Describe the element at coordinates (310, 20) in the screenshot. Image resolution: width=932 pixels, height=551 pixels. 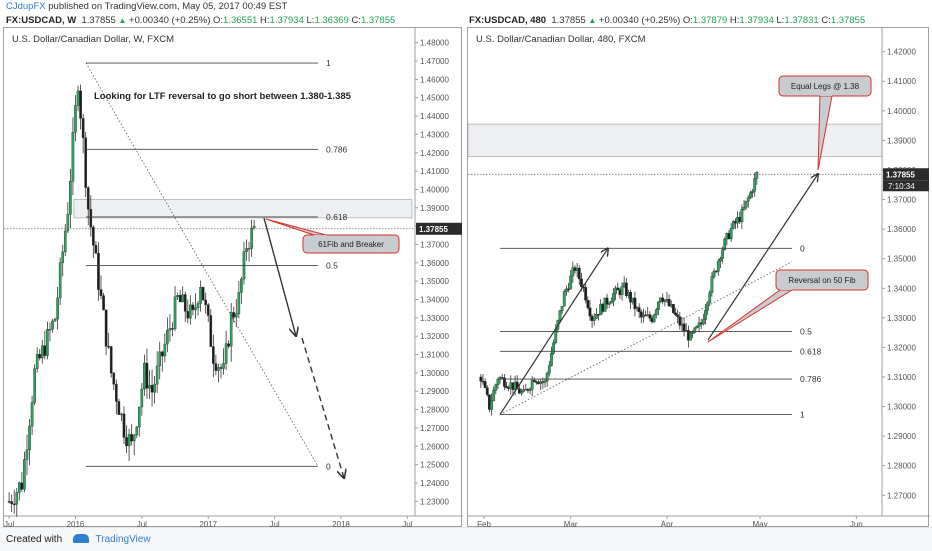
I see `low-label: L:` at that location.